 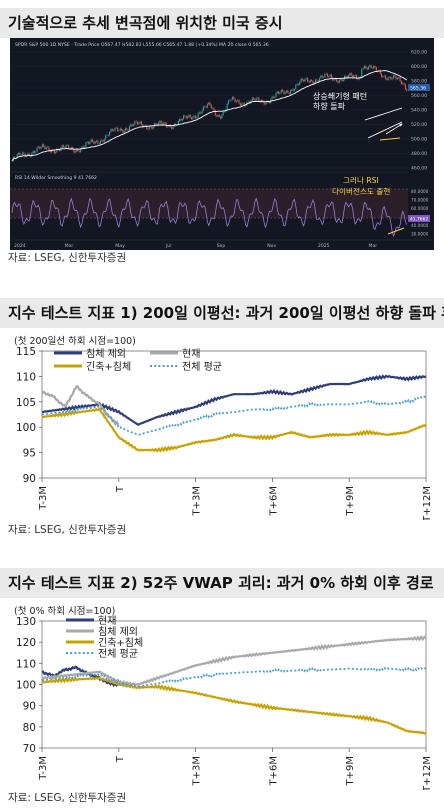 What do you see at coordinates (418, 89) in the screenshot?
I see `last-price-label: 565.36` at bounding box center [418, 89].